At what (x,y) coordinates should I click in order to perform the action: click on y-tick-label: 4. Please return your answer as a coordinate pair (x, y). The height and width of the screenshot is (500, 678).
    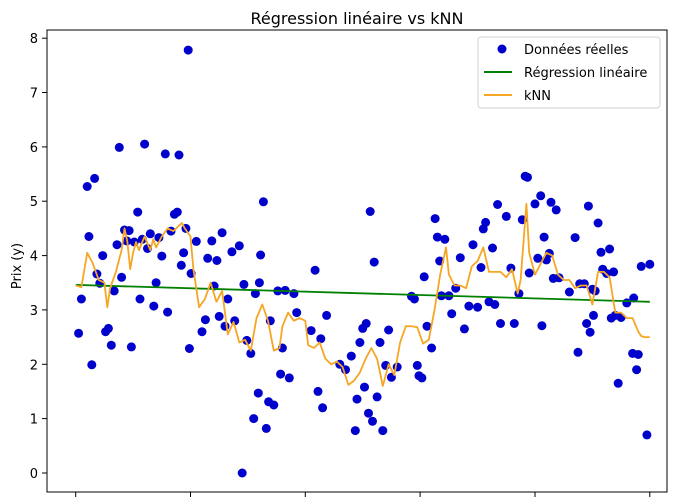
    Looking at the image, I should click on (34, 257).